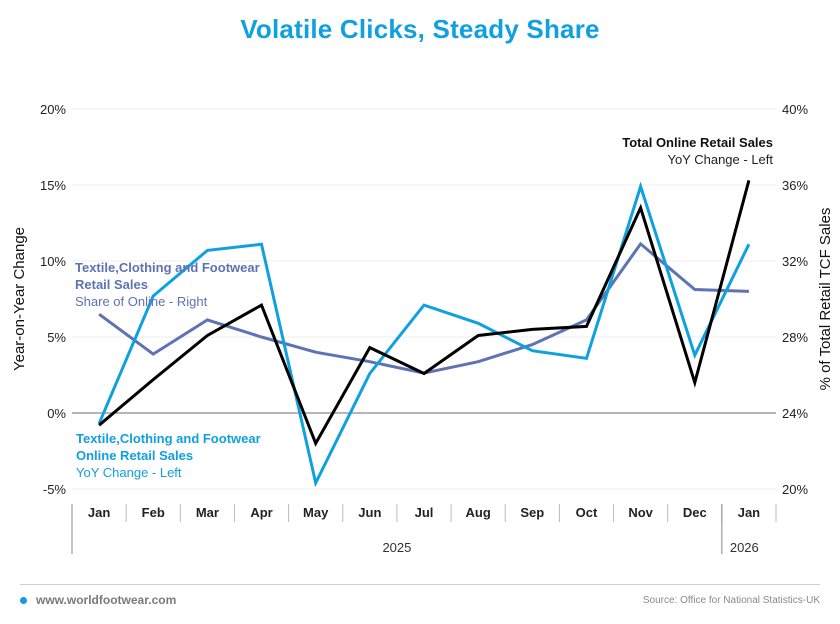 The image size is (840, 624). I want to click on right-tick-label: 24%, so click(795, 413).